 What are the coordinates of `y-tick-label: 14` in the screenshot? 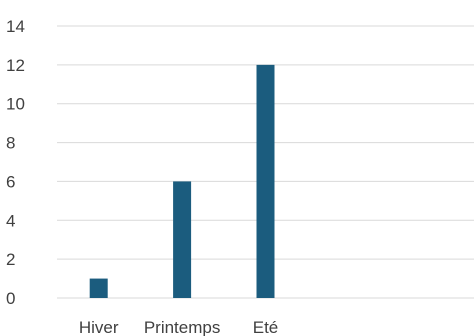 It's located at (15, 26).